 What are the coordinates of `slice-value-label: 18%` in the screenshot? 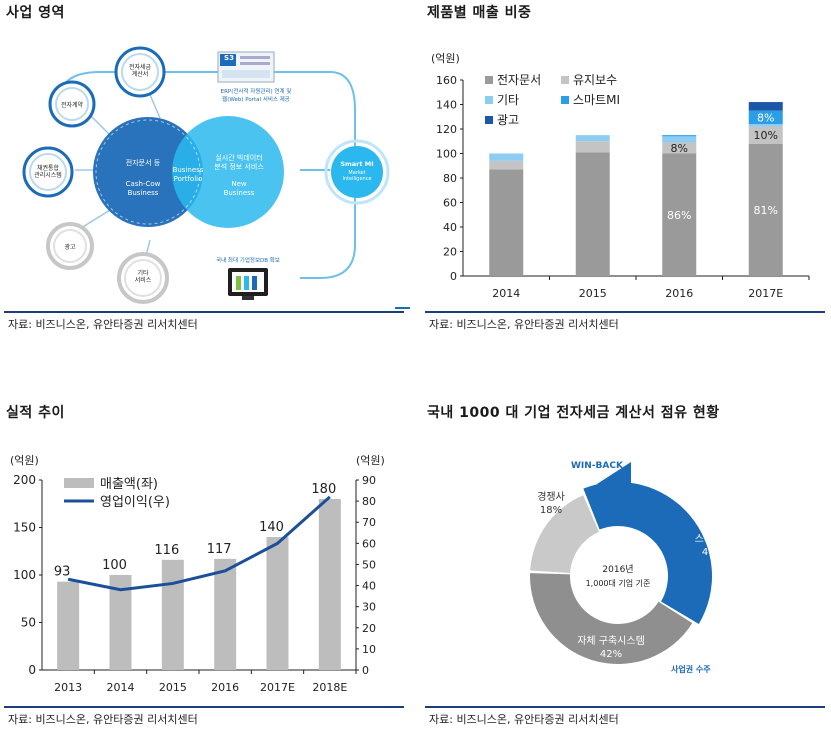 It's located at (551, 510).